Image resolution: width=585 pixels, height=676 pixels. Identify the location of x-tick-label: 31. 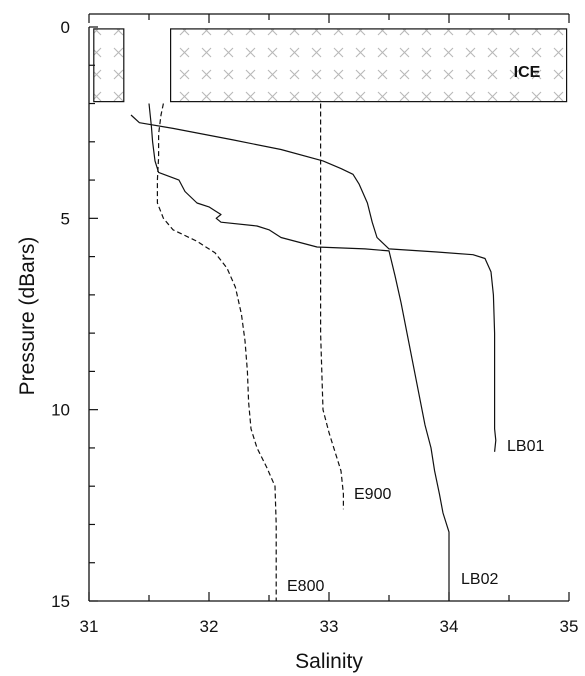
(89, 626).